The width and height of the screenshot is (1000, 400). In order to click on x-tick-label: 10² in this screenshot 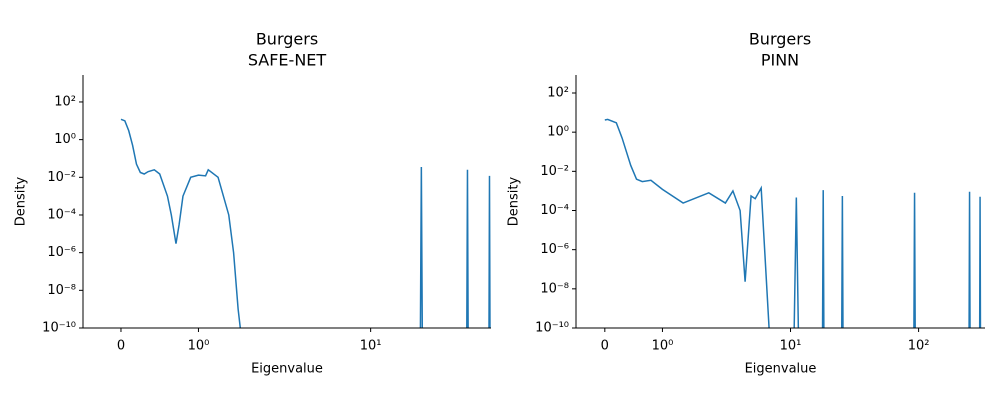, I will do `click(919, 346)`.